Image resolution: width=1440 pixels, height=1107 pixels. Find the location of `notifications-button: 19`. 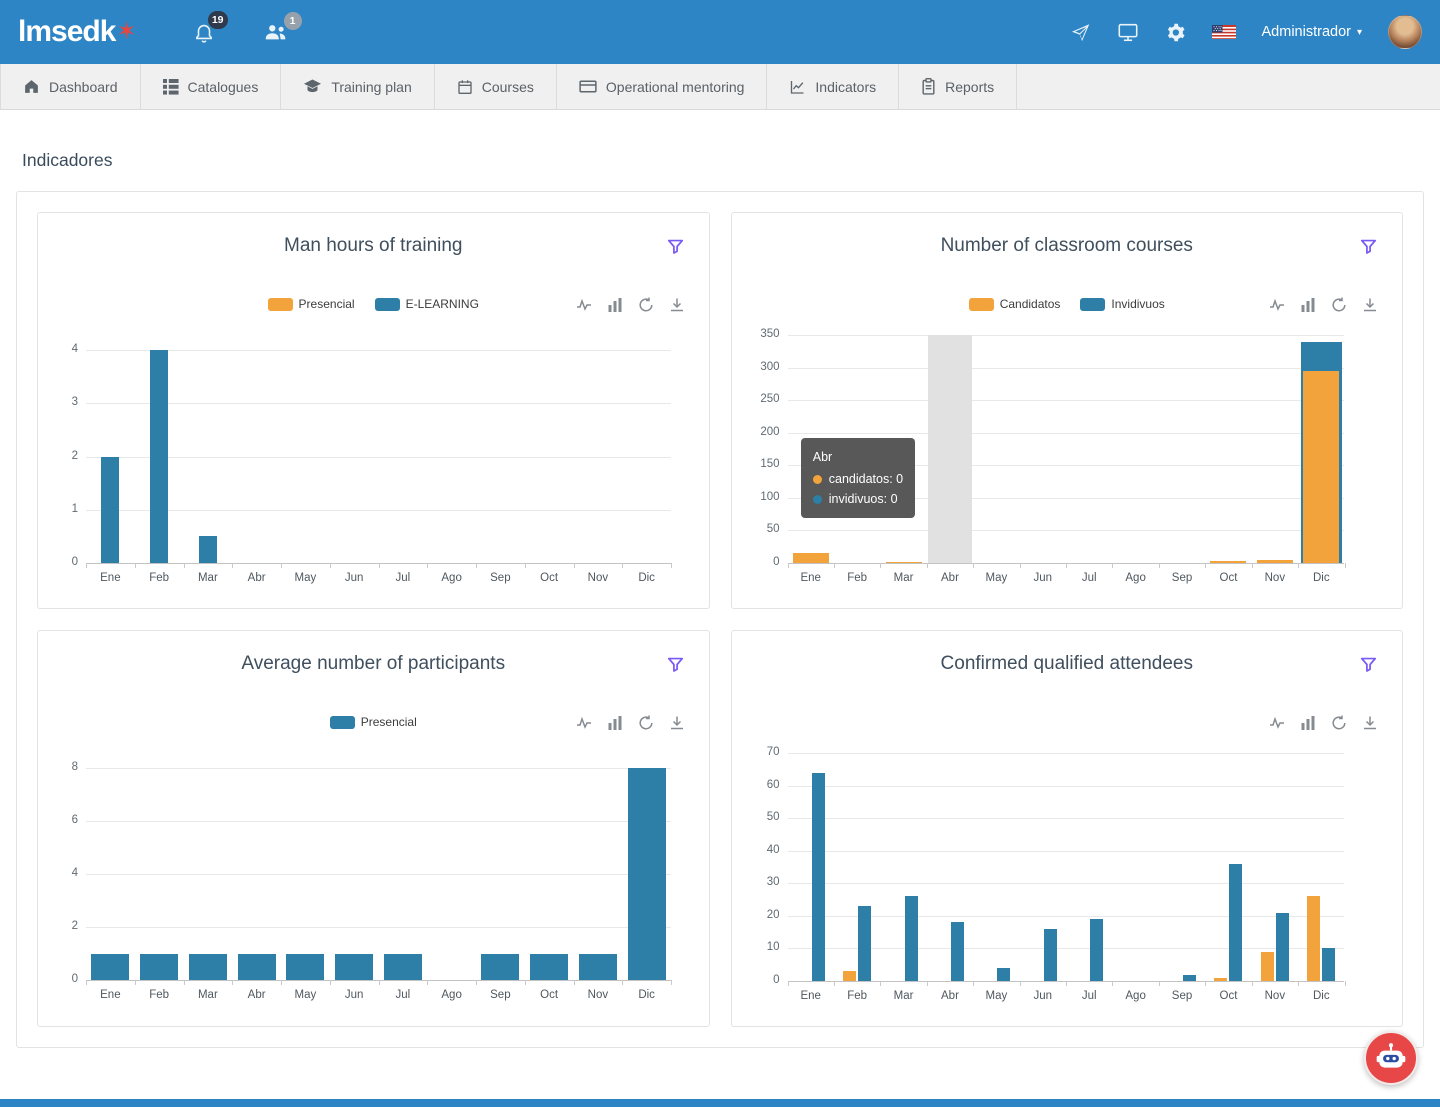

notifications-button: 19 is located at coordinates (210, 27).